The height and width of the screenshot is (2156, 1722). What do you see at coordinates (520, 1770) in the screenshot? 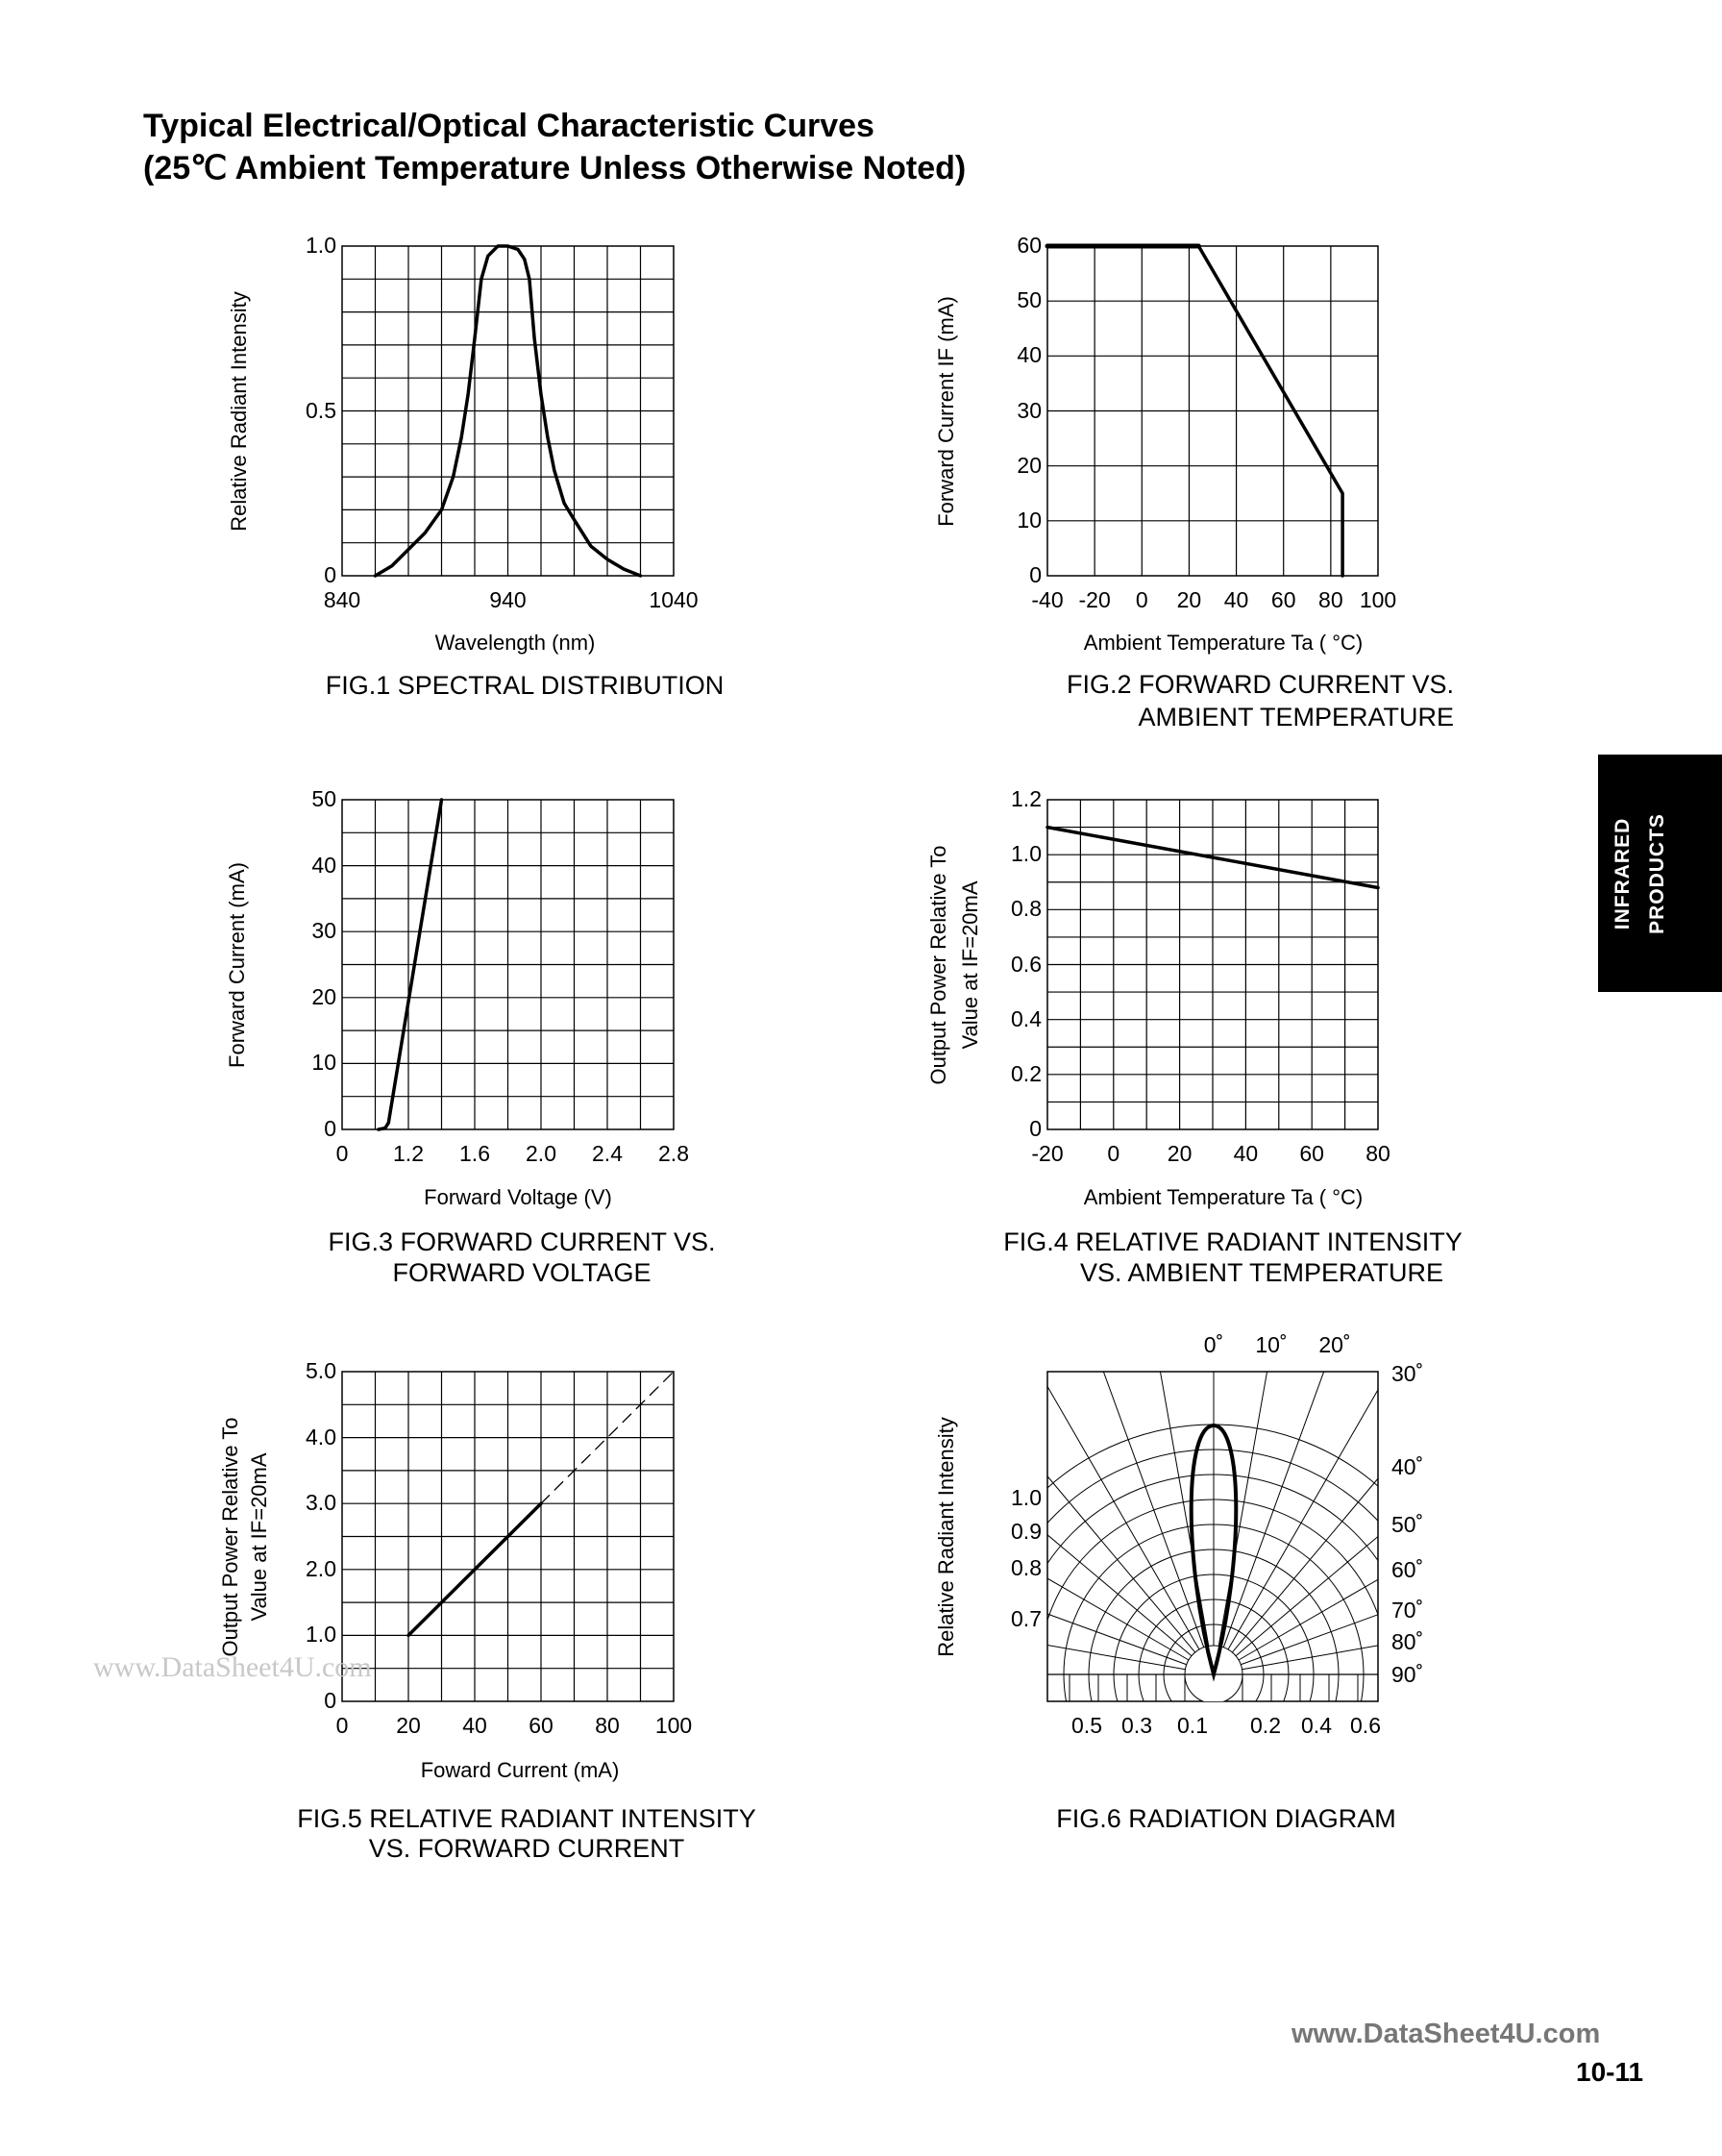
I see `x-axis-label: Foward Current (mA)` at bounding box center [520, 1770].